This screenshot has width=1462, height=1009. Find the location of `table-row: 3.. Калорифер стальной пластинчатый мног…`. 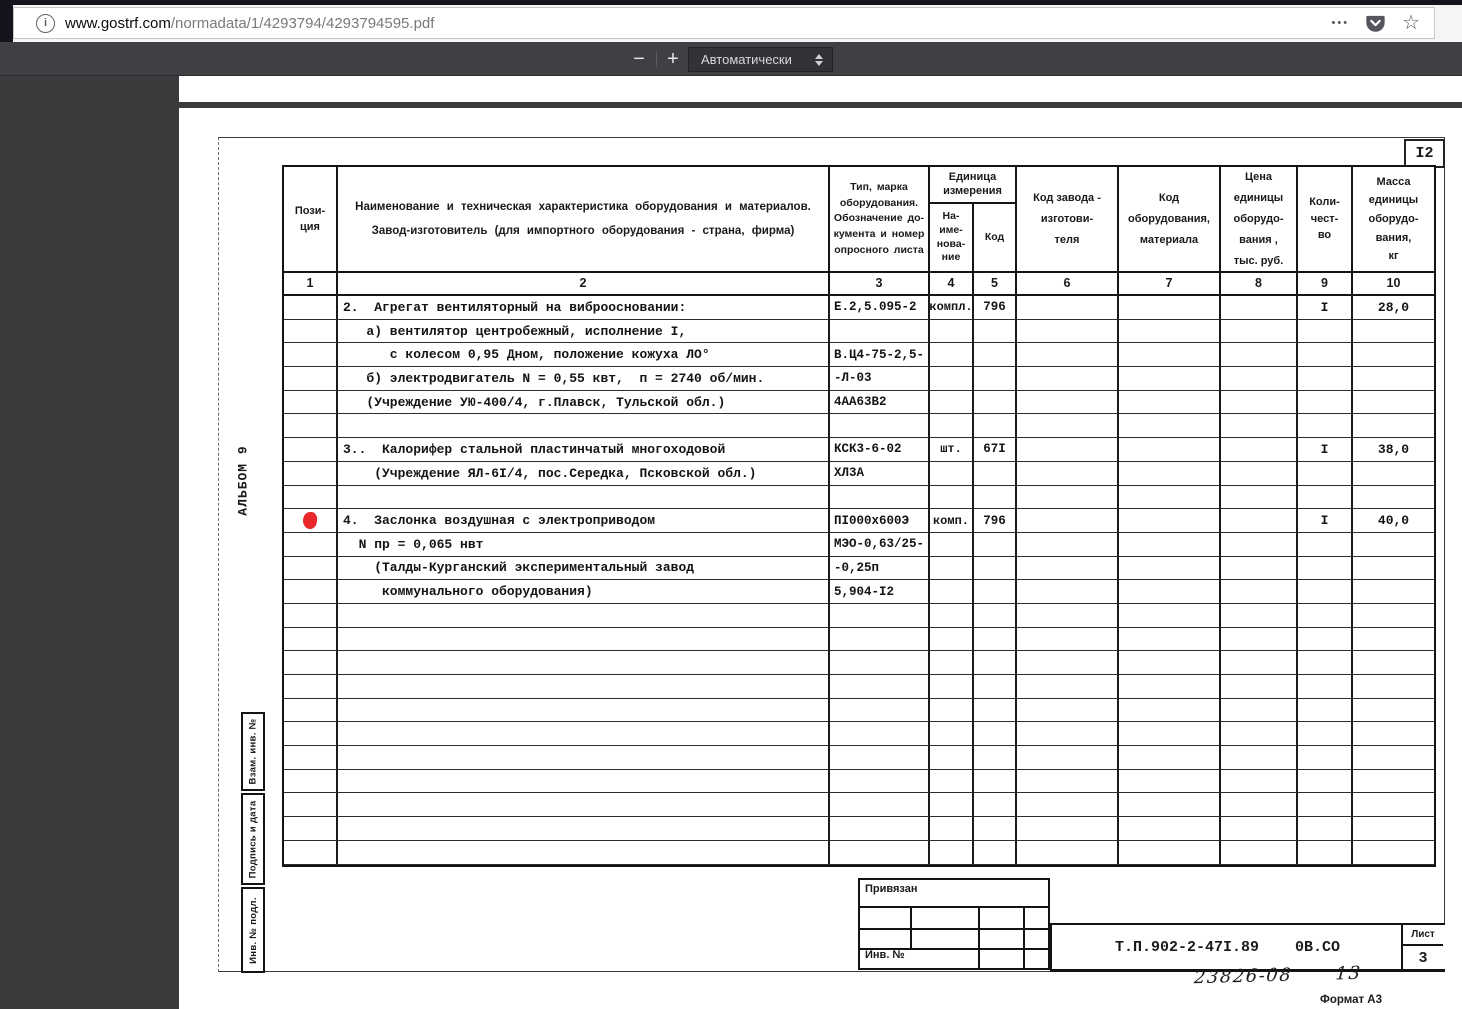

table-row: 3.. Калорифер стальной пластинчатый мног… is located at coordinates (859, 450).